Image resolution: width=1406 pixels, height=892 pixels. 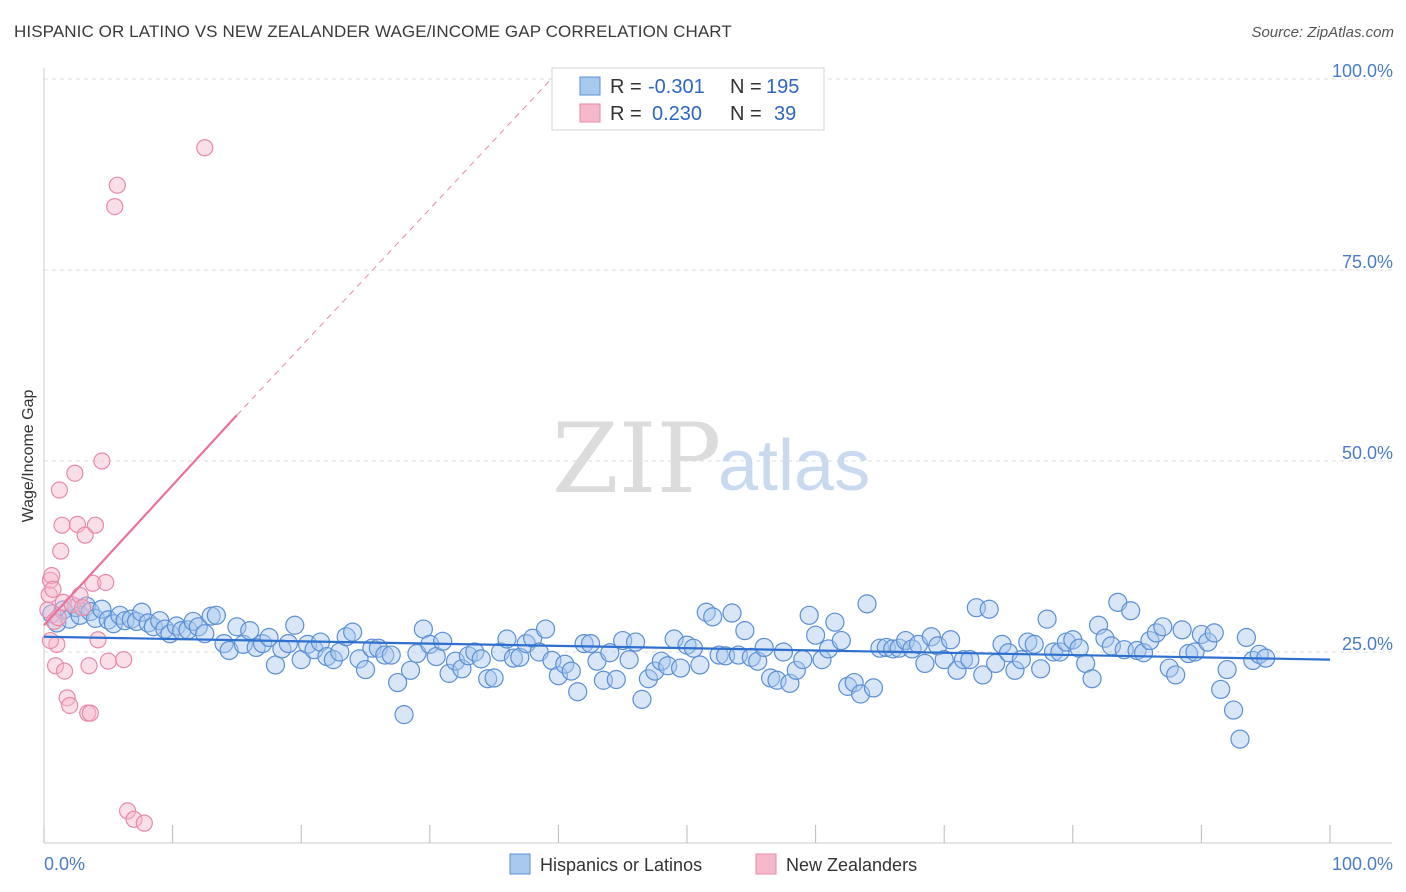 I want to click on legend-n-value-1: 195, so click(x=782, y=87).